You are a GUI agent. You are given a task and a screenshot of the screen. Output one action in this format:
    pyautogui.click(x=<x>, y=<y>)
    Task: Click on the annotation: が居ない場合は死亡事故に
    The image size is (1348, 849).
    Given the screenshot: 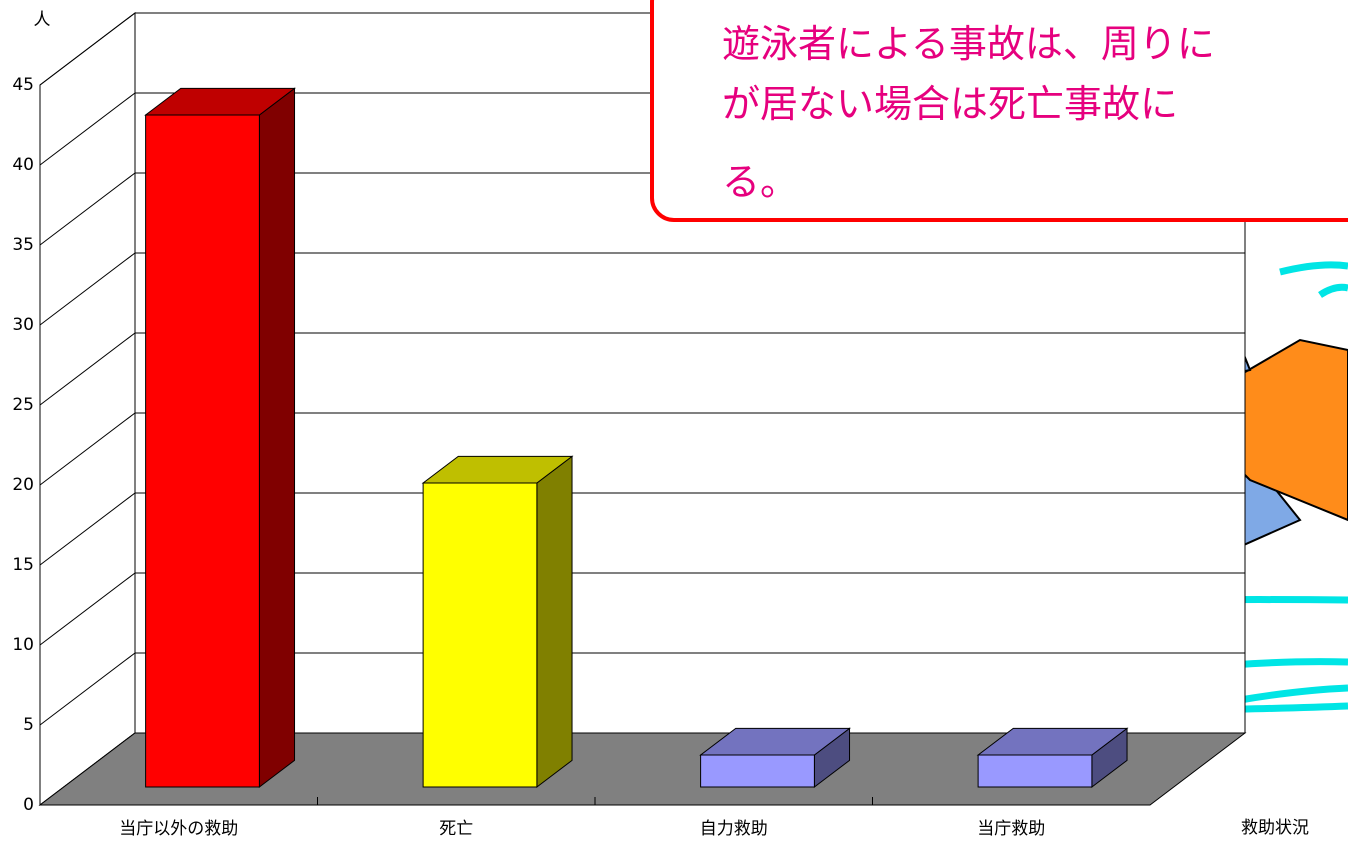 What is the action you would take?
    pyautogui.click(x=950, y=104)
    